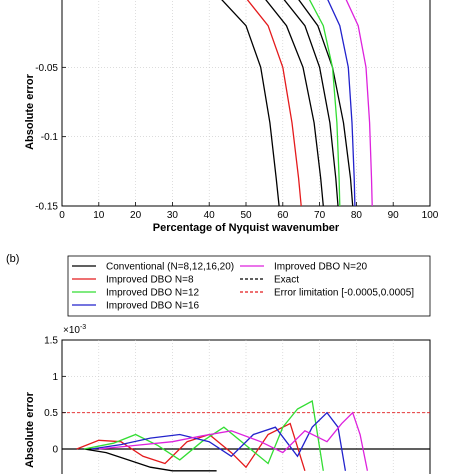 The width and height of the screenshot is (474, 474). I want to click on panel-a-x-tick-label: 20, so click(136, 215).